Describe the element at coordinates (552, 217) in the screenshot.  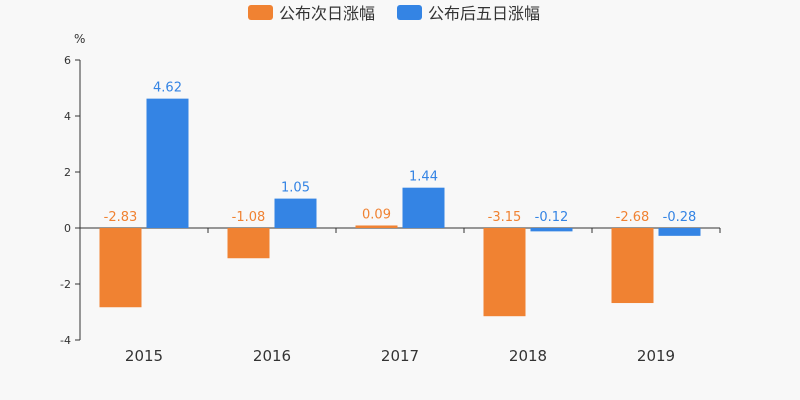
I see `data-label: -0.12` at that location.